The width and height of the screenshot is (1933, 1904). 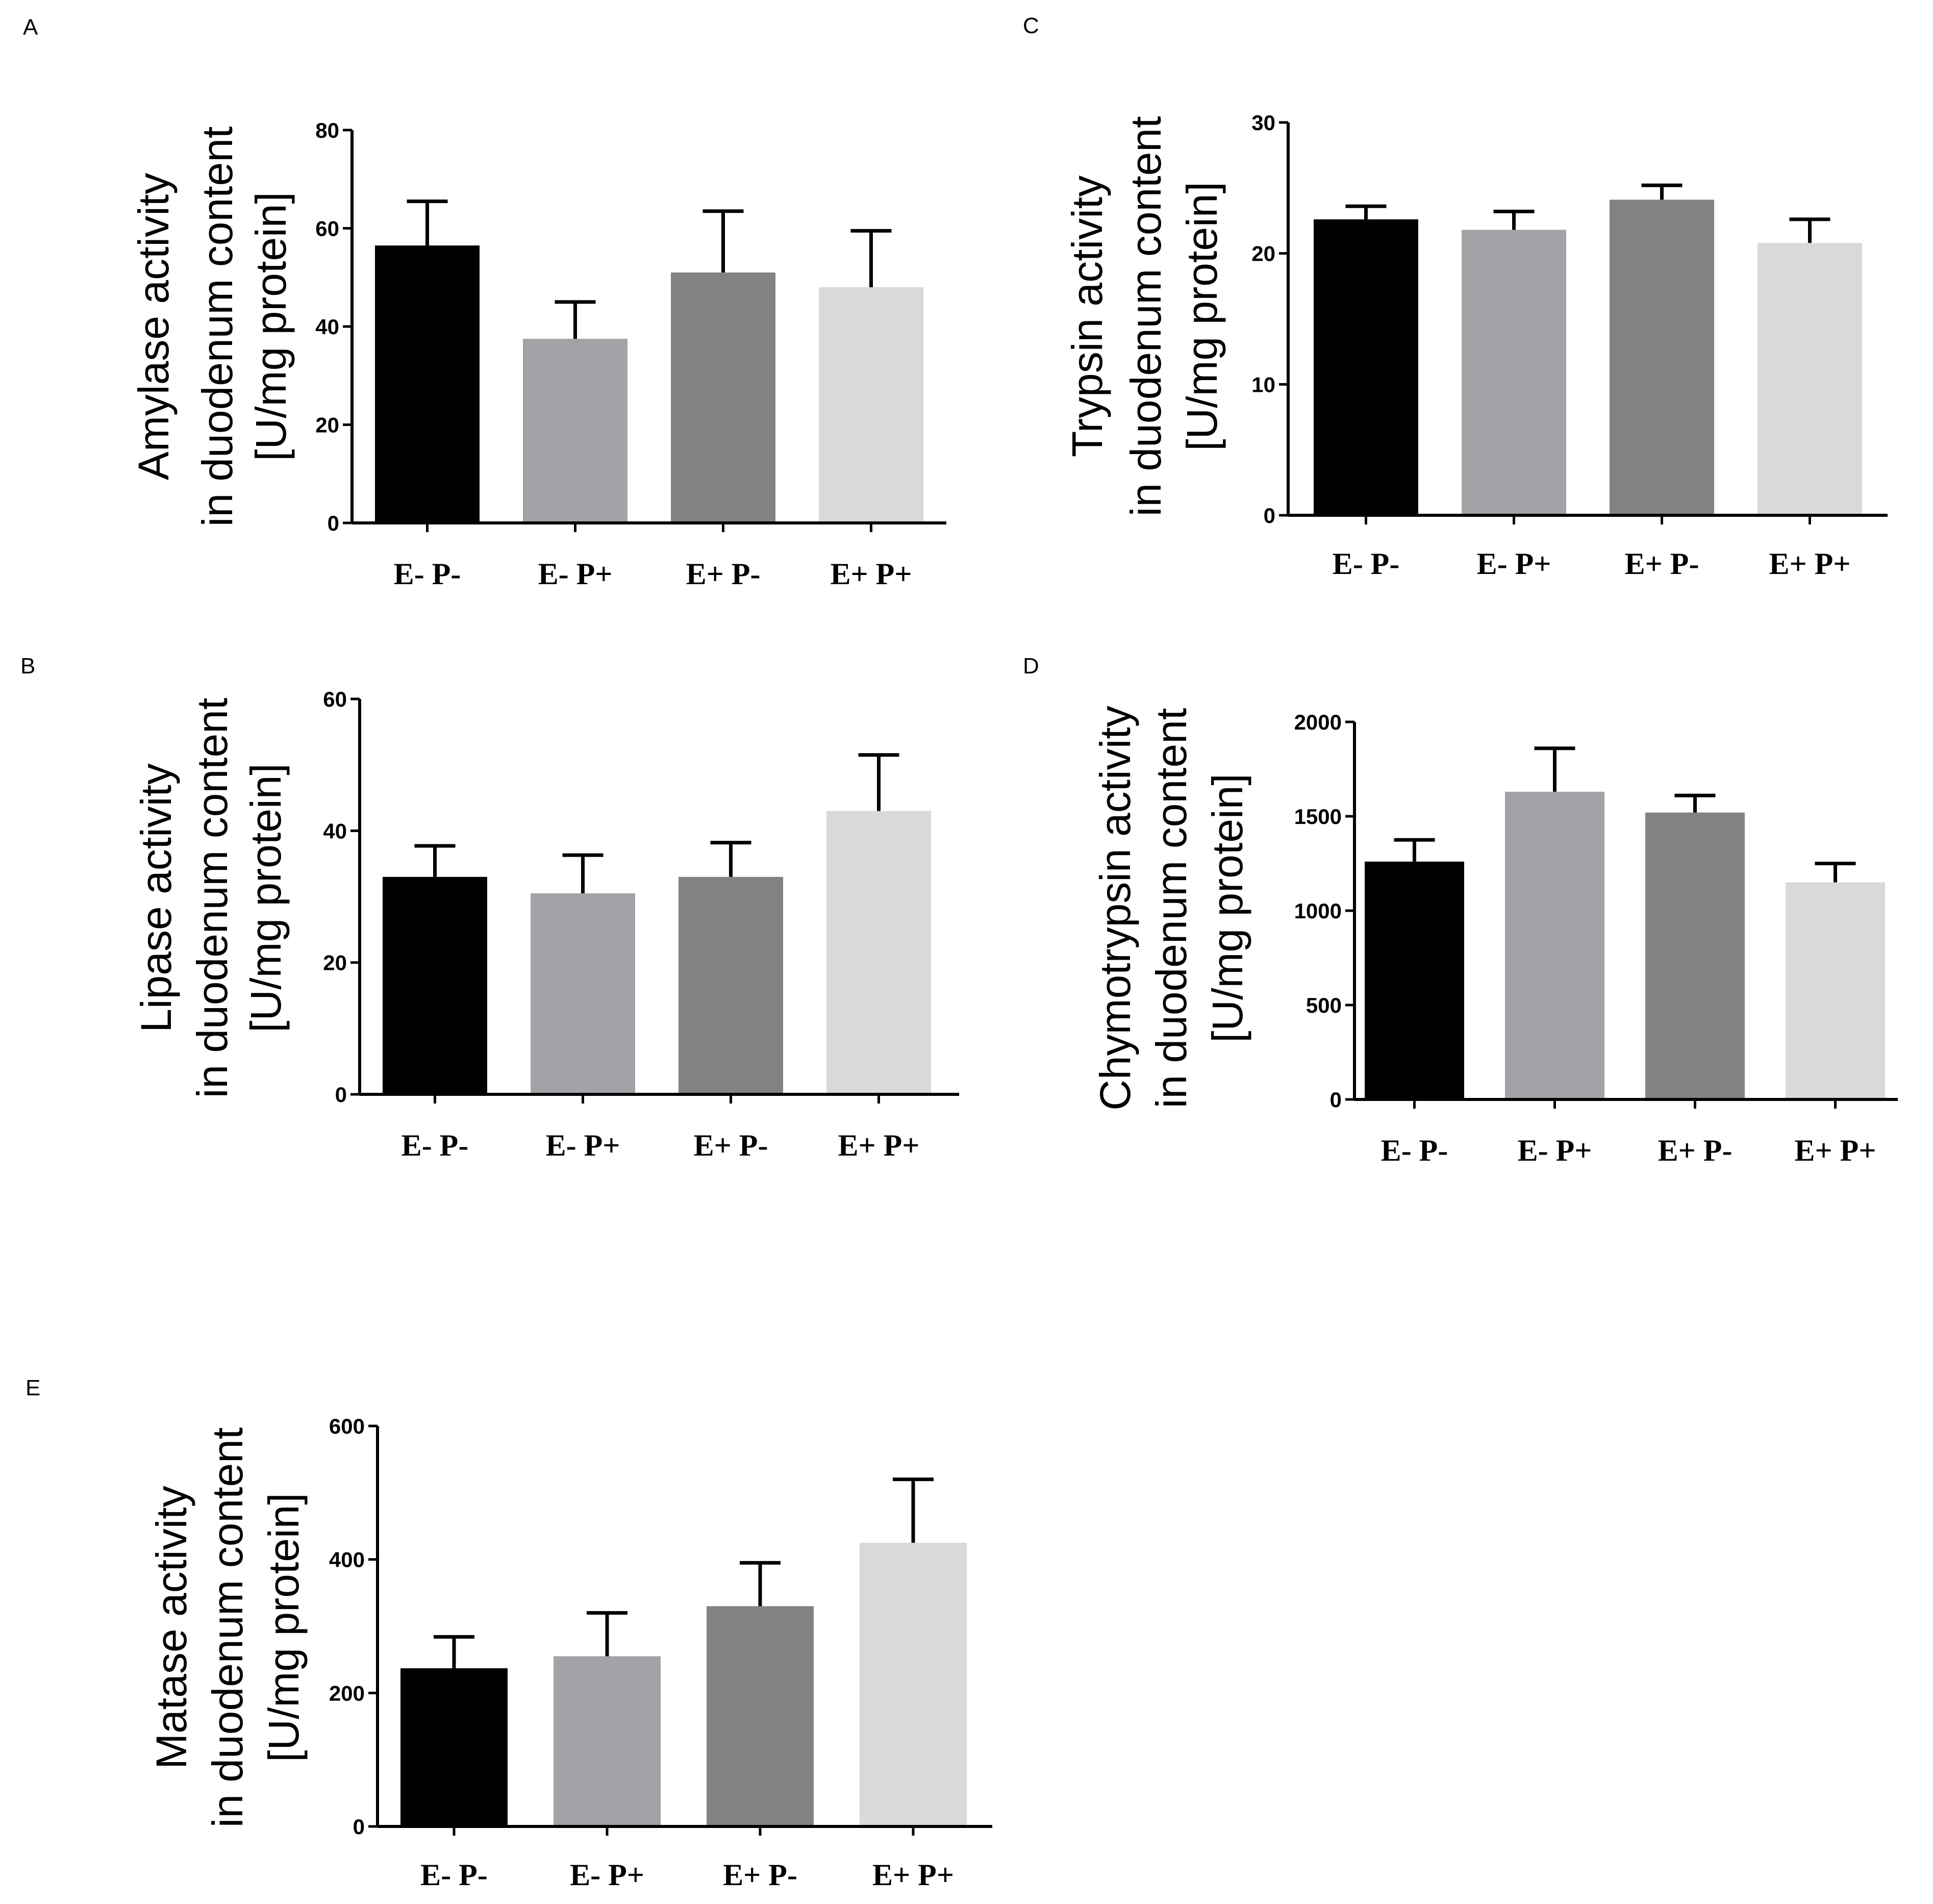 I want to click on y-tick-label: 30, so click(x=1263, y=123).